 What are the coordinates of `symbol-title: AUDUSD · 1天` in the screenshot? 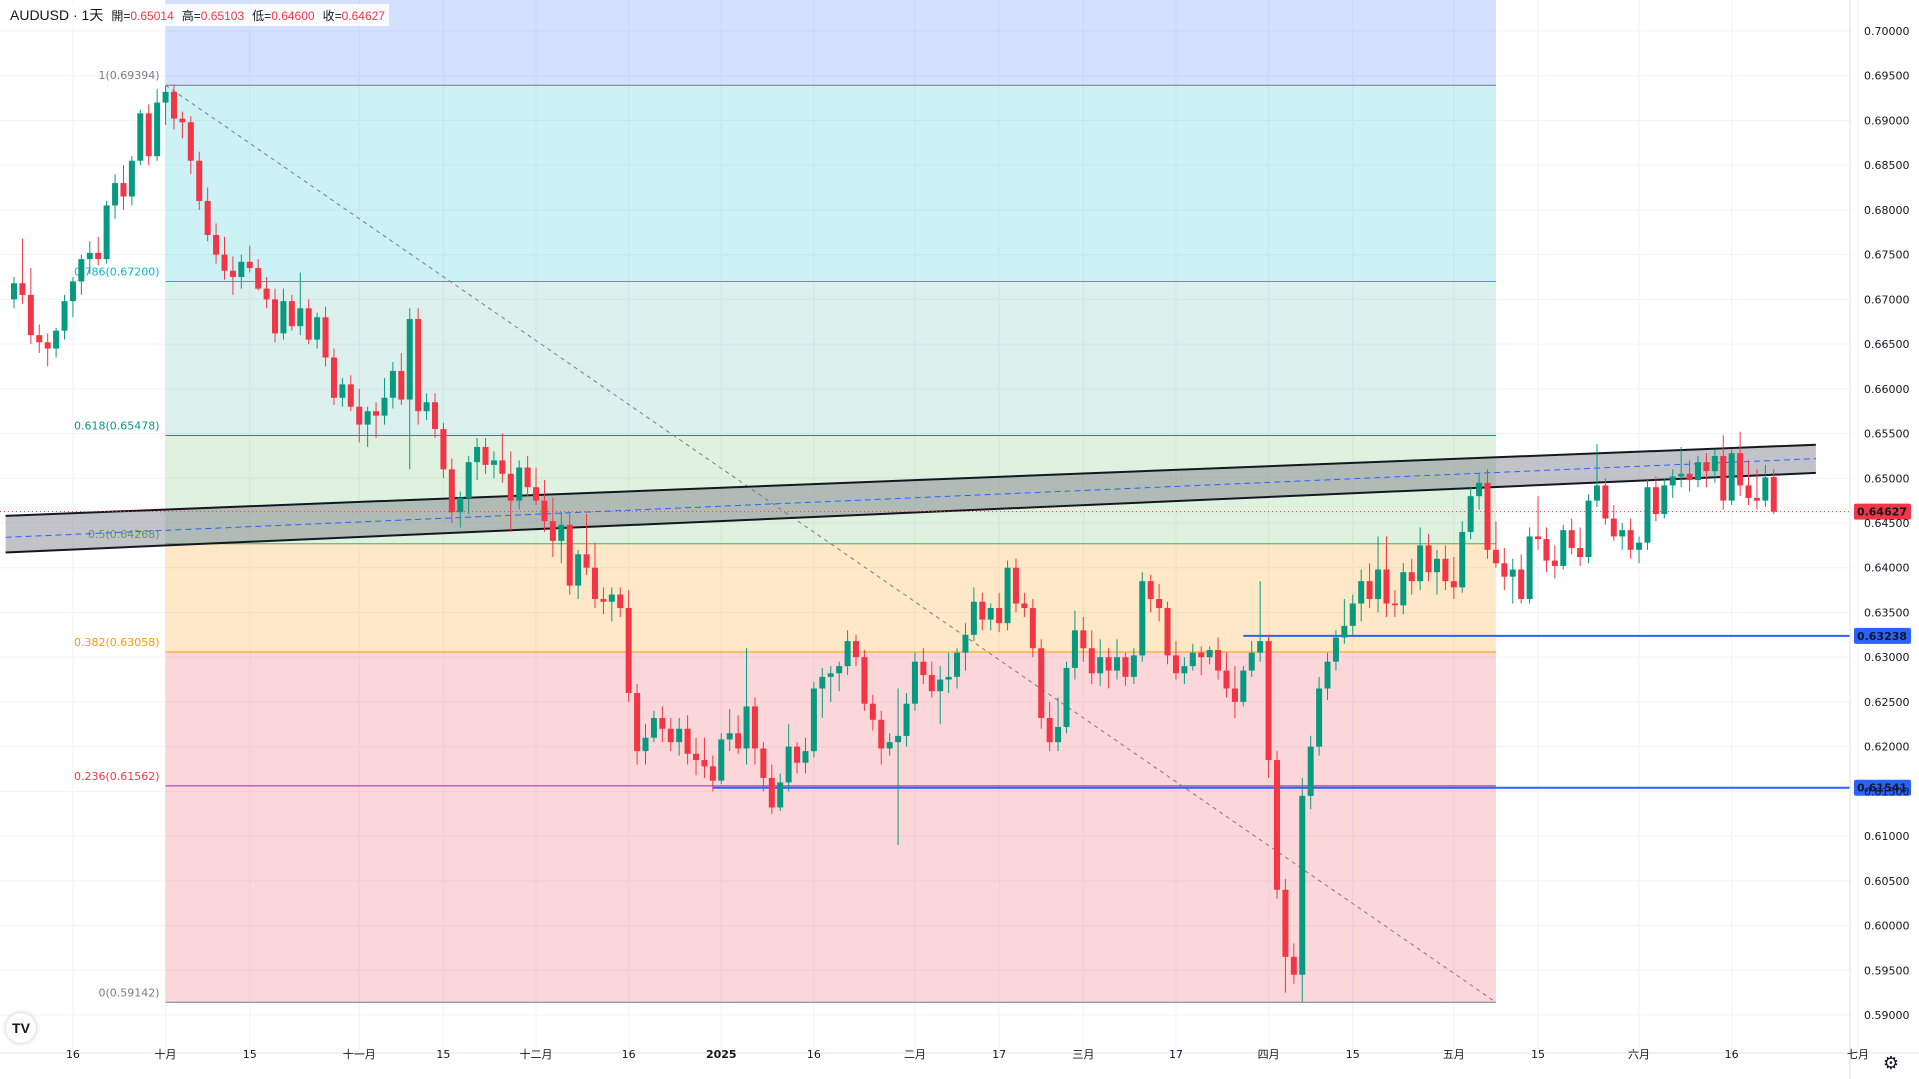 It's located at (57, 15).